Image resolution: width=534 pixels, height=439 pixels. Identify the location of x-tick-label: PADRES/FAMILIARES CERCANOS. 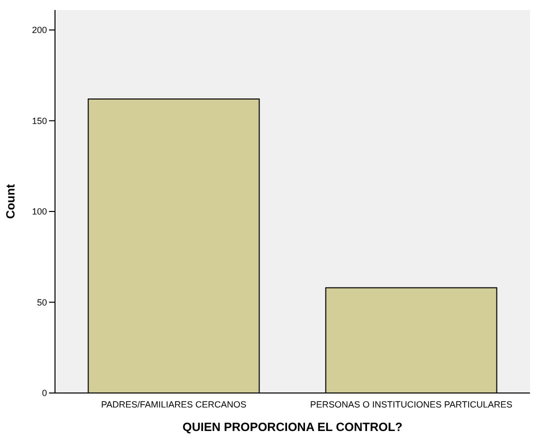
(173, 404).